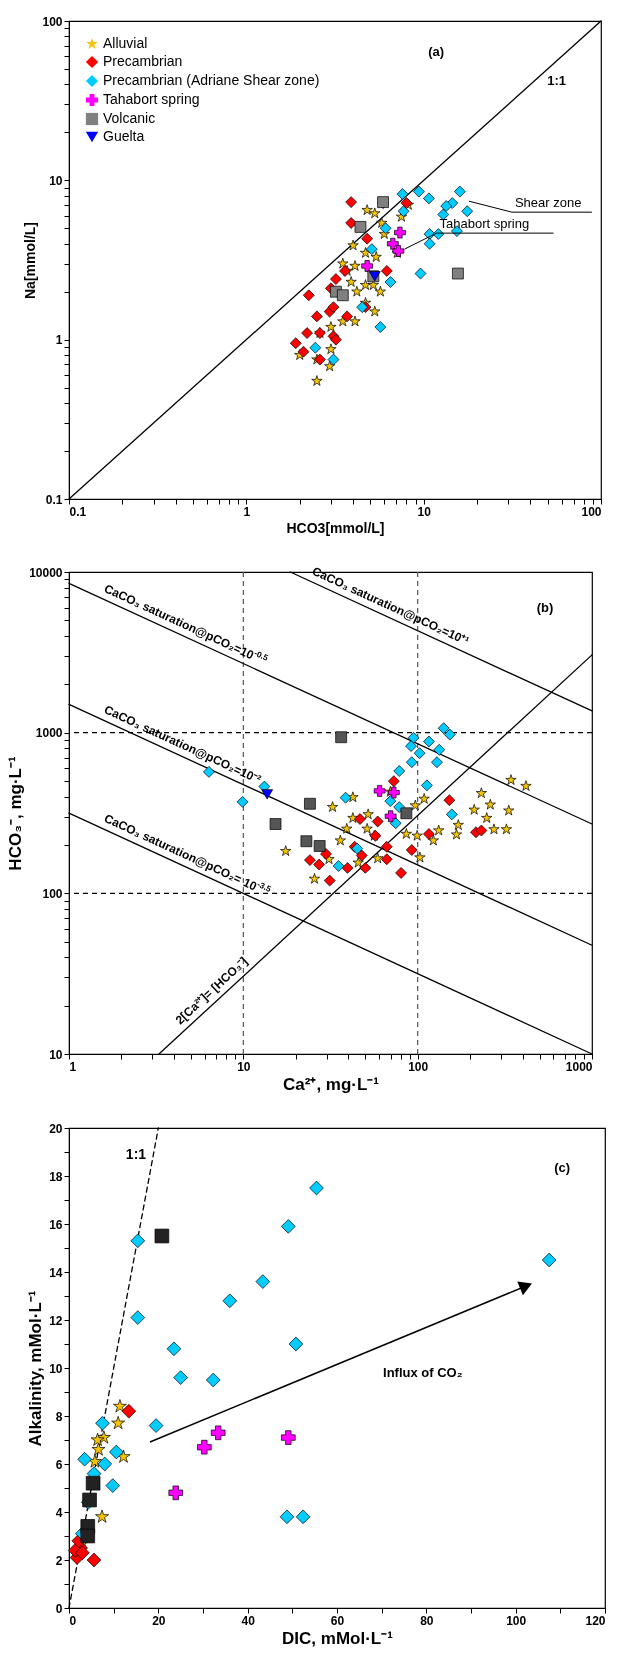 Image resolution: width=619 pixels, height=1664 pixels. Describe the element at coordinates (124, 136) in the screenshot. I see `legend-label: Guelta` at that location.